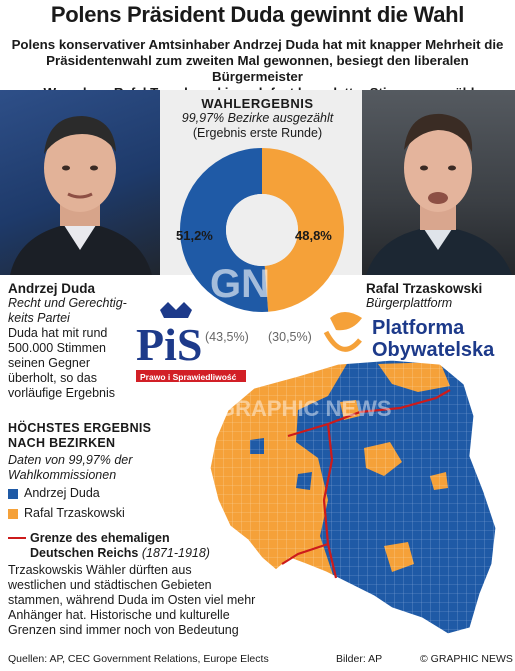  I want to click on pis-logo-letters: PiS, so click(169, 344).